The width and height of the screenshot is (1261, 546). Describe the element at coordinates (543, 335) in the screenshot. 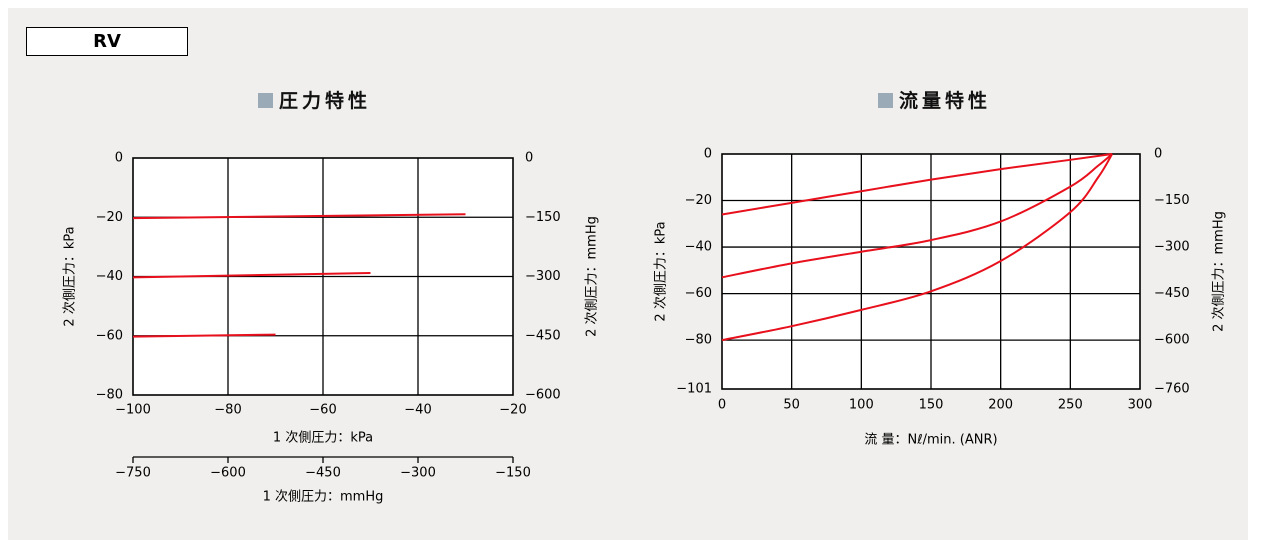

I see `pressure-y2-tick-label: −450` at that location.